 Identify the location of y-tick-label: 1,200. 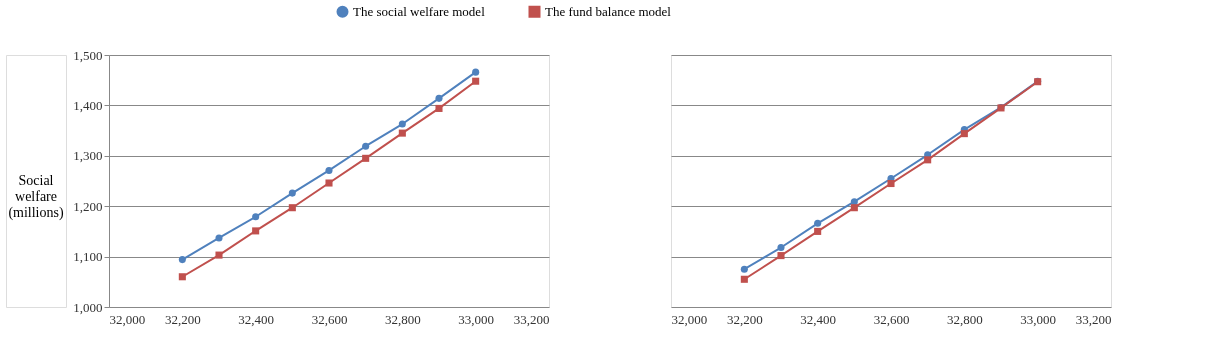
(88, 206).